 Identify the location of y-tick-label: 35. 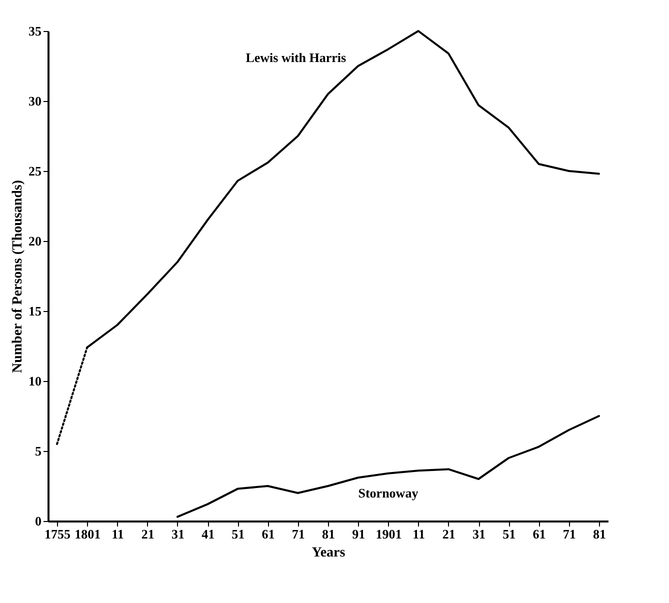
(35, 31).